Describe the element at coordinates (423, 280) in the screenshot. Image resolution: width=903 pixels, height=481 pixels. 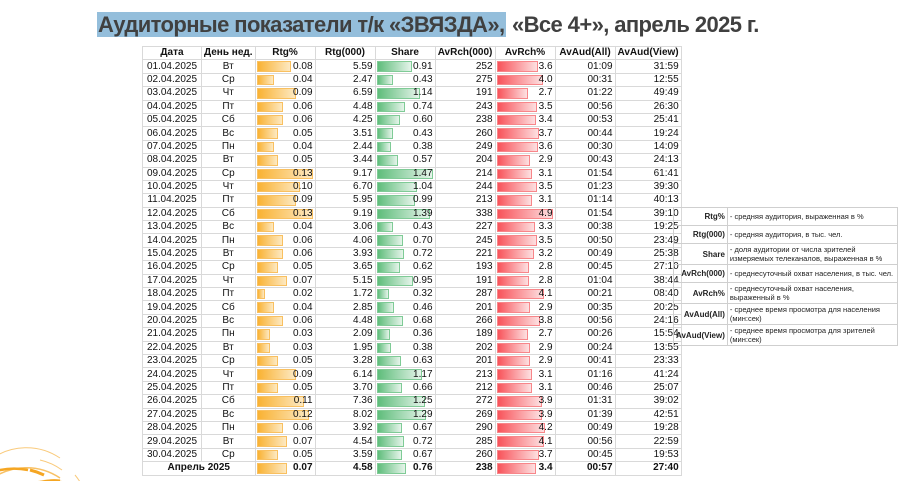
I see `cell-value: 0.95` at that location.